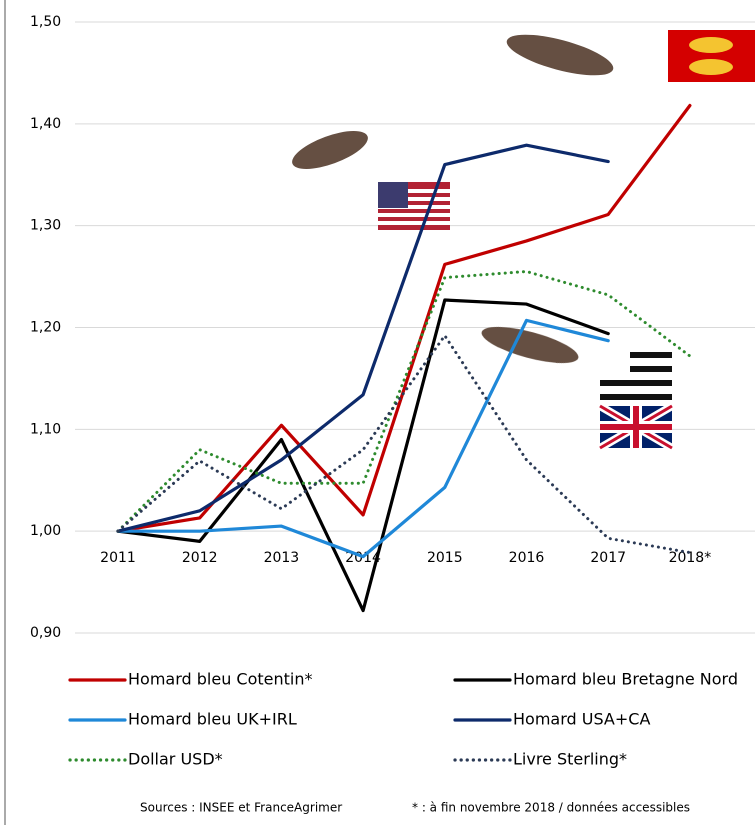  What do you see at coordinates (636, 427) in the screenshot?
I see `uk-flag` at bounding box center [636, 427].